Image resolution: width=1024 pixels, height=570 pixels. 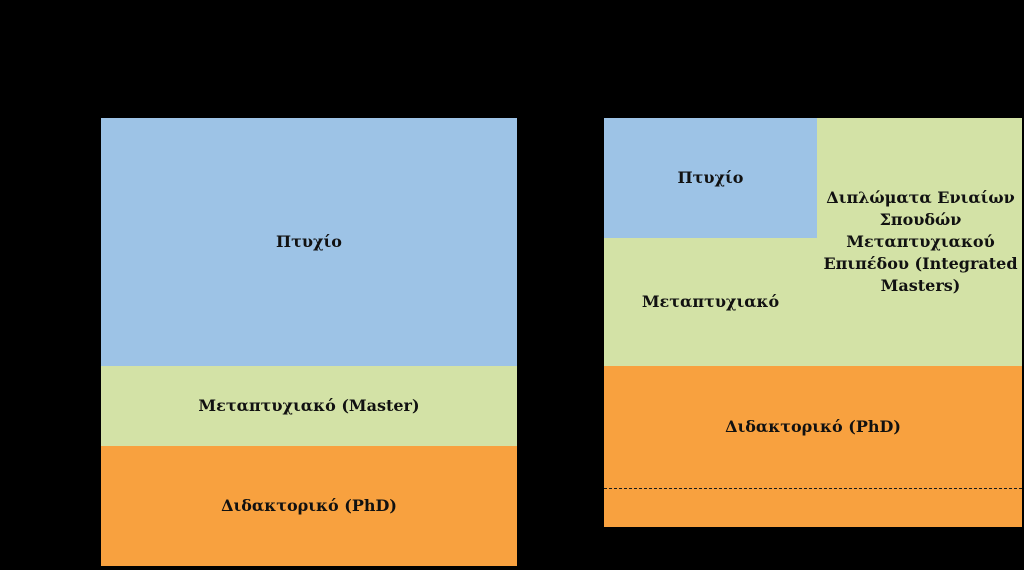 I want to click on right-degree-label: Πτυχίο, so click(x=710, y=177).